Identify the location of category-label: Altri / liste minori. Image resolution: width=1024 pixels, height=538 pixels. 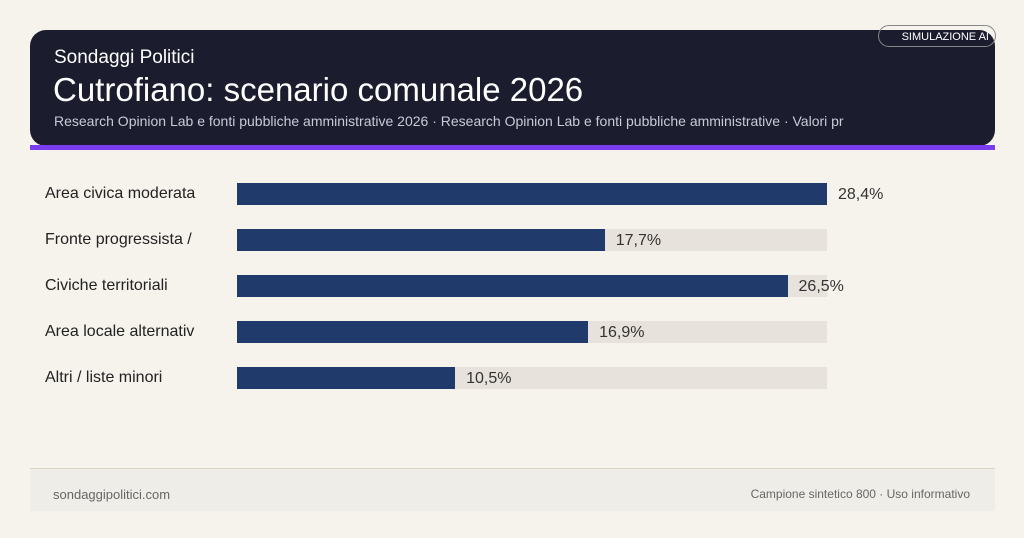
(104, 377).